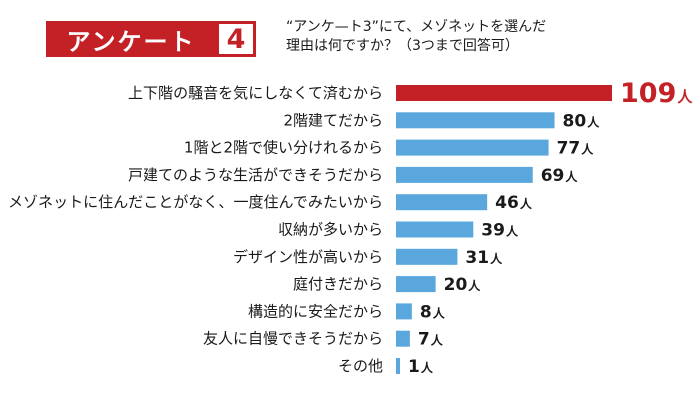 This screenshot has height=400, width=700. I want to click on category-label: 収納が多いから, so click(330, 230).